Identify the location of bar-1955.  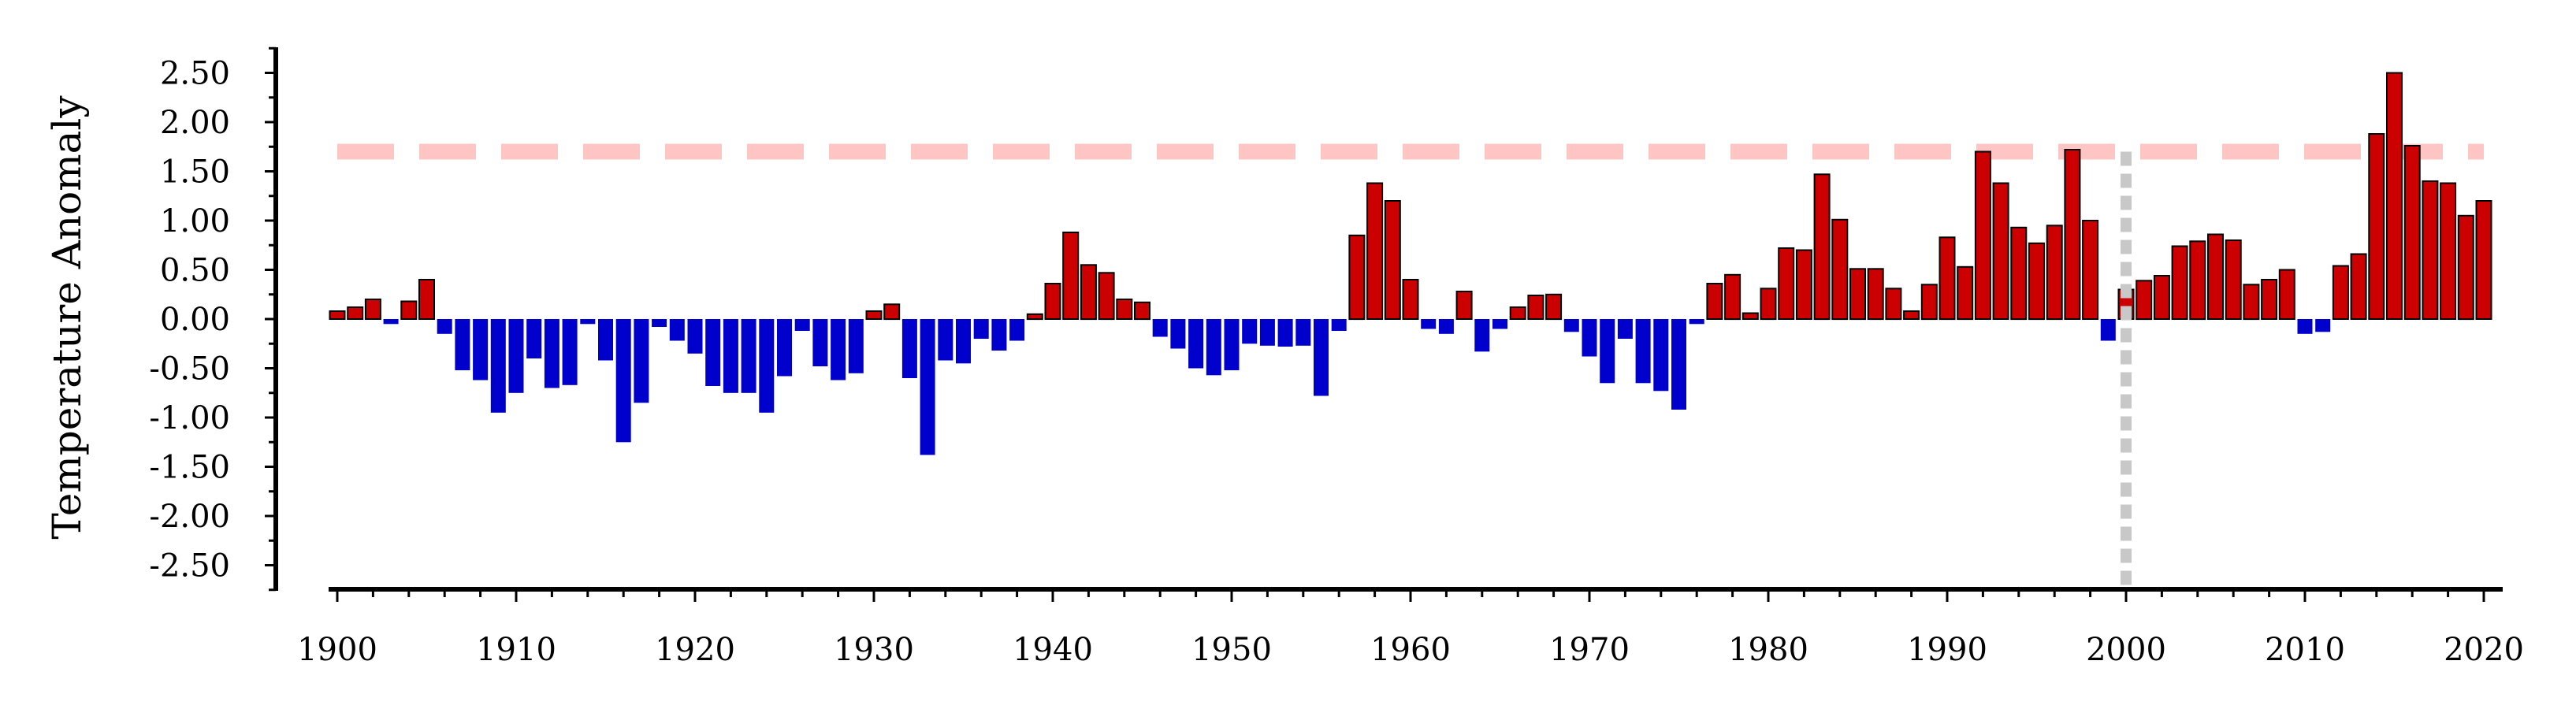
(1321, 357).